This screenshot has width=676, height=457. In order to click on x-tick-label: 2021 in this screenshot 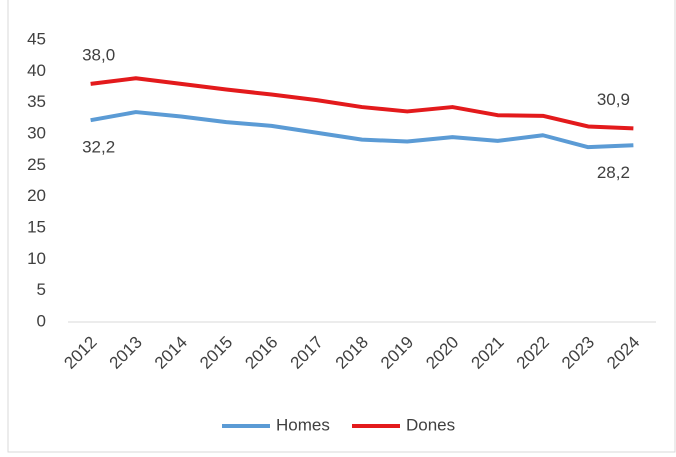, I will do `click(488, 353)`.